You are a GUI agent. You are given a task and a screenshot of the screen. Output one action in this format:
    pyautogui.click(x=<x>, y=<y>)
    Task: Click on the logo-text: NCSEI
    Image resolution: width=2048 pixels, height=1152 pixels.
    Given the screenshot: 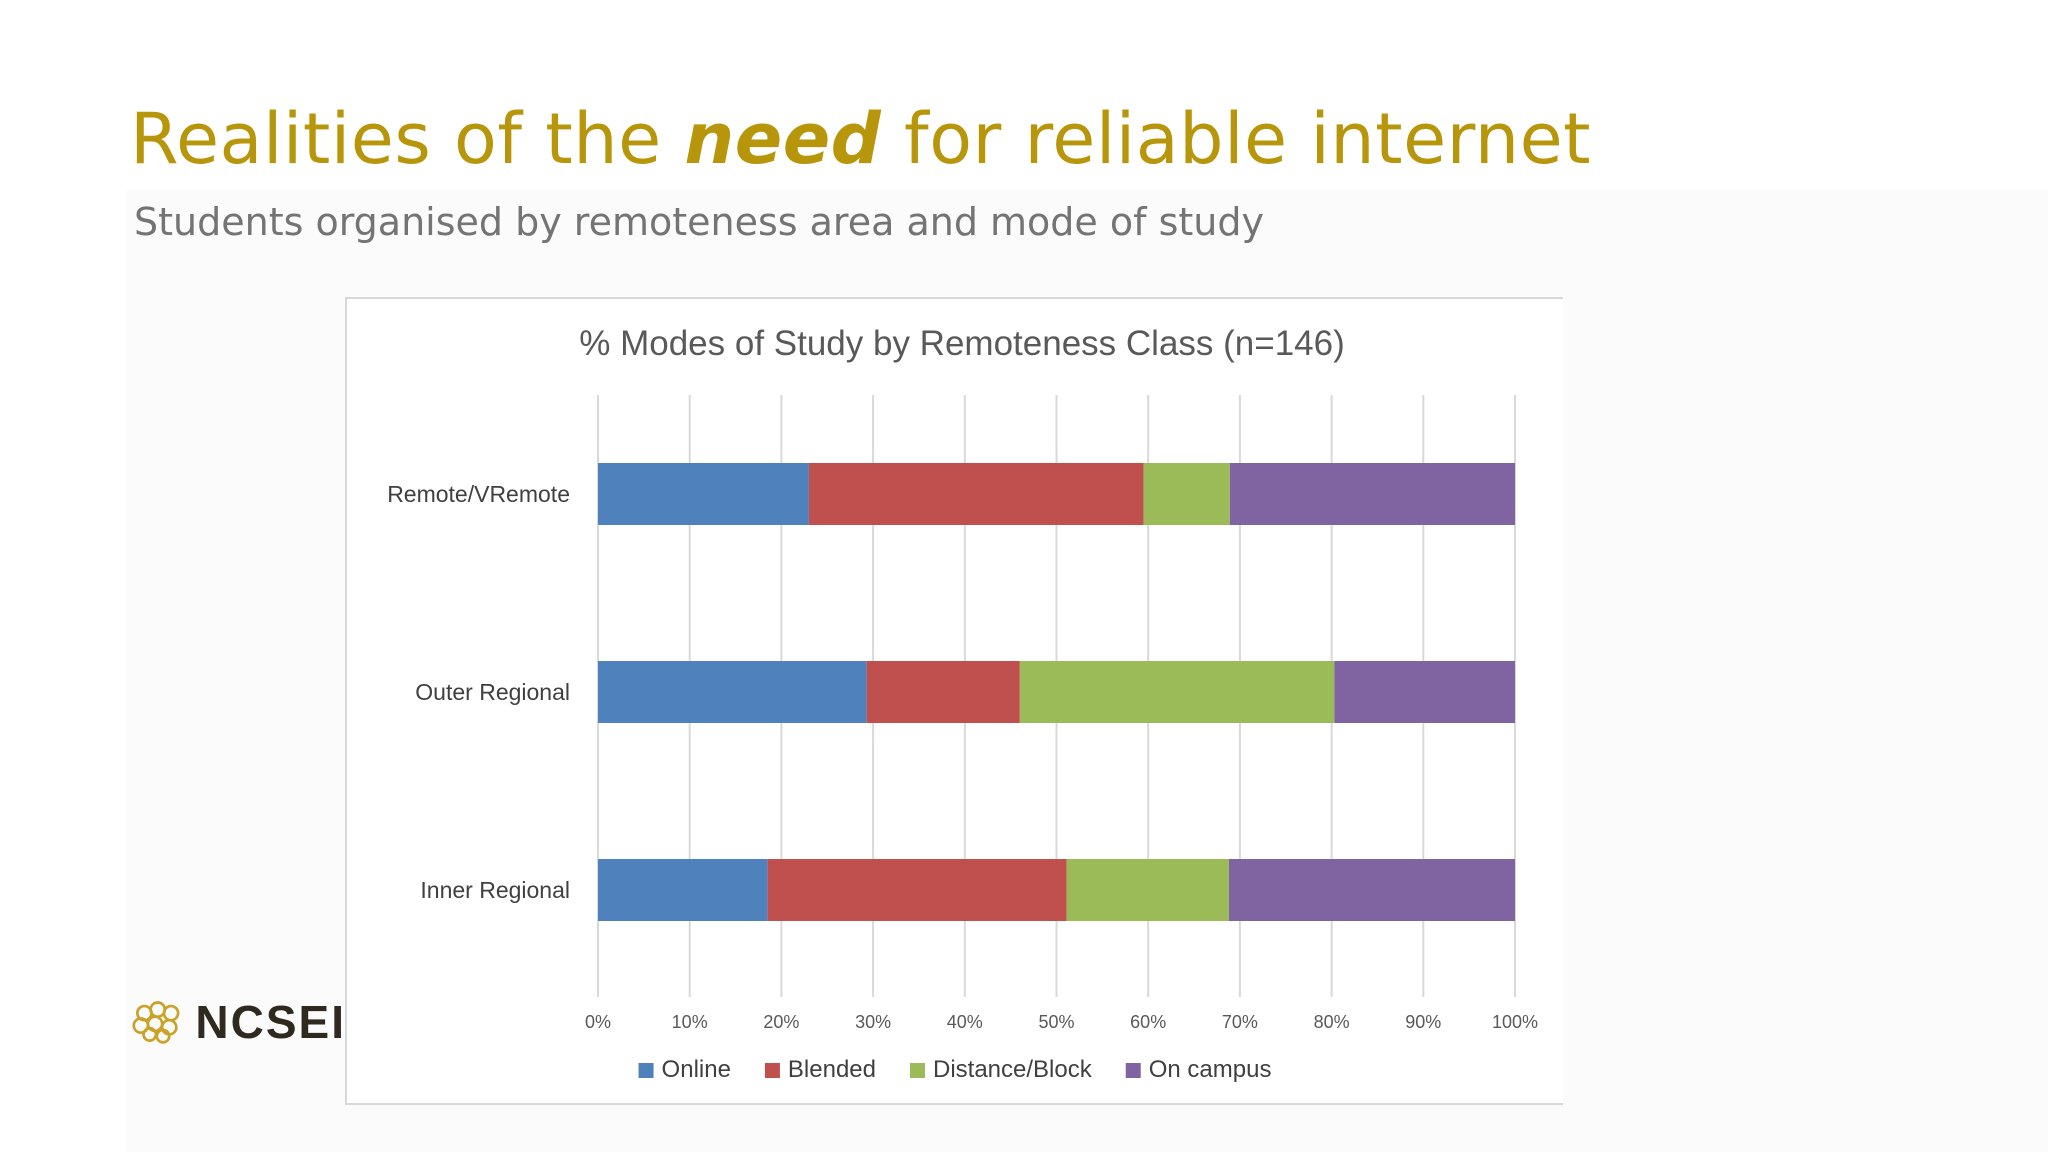 What is the action you would take?
    pyautogui.click(x=270, y=1022)
    